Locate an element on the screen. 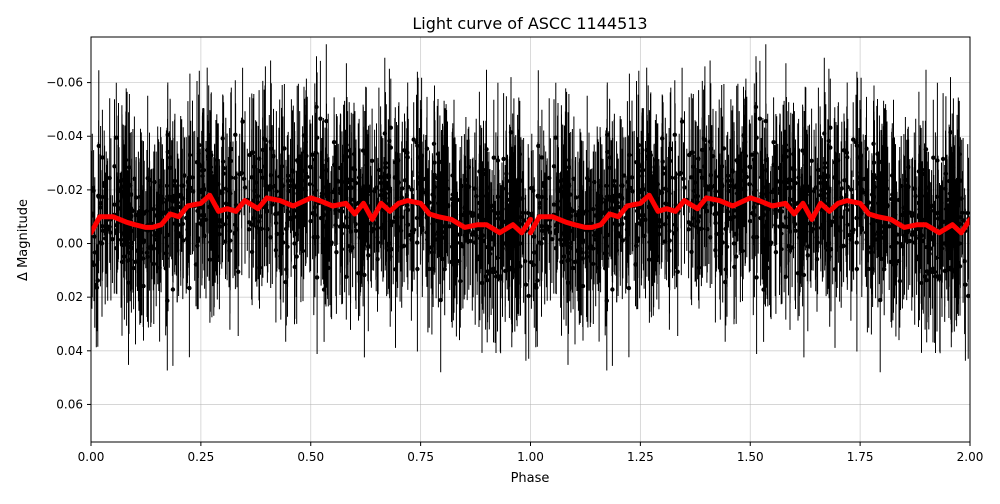 The image size is (1000, 504). x-tick-label: 0.75 is located at coordinates (420, 457).